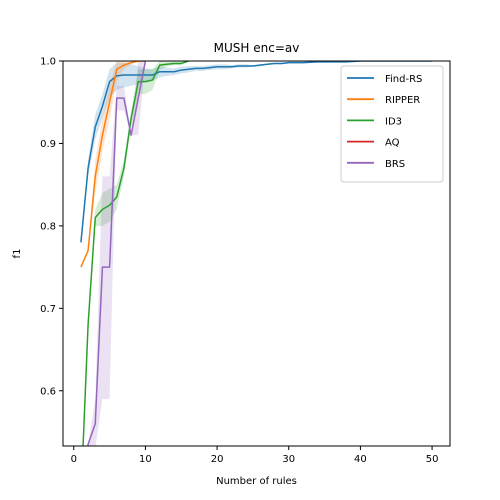 Image resolution: width=500 pixels, height=500 pixels. I want to click on x-tick-label: 20, so click(217, 459).